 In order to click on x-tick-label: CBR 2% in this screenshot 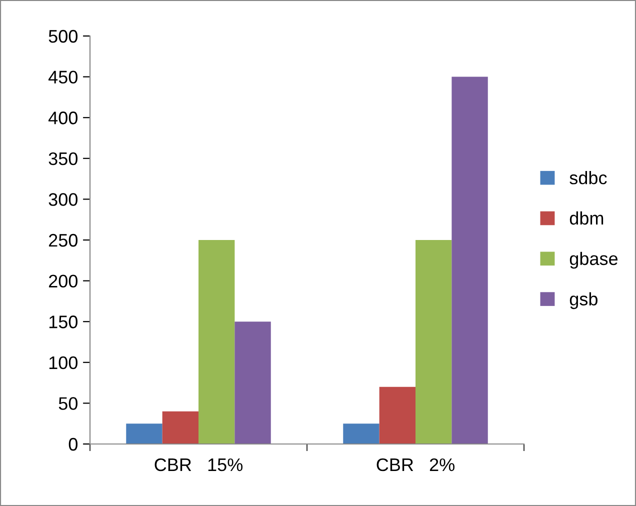, I will do `click(415, 465)`.